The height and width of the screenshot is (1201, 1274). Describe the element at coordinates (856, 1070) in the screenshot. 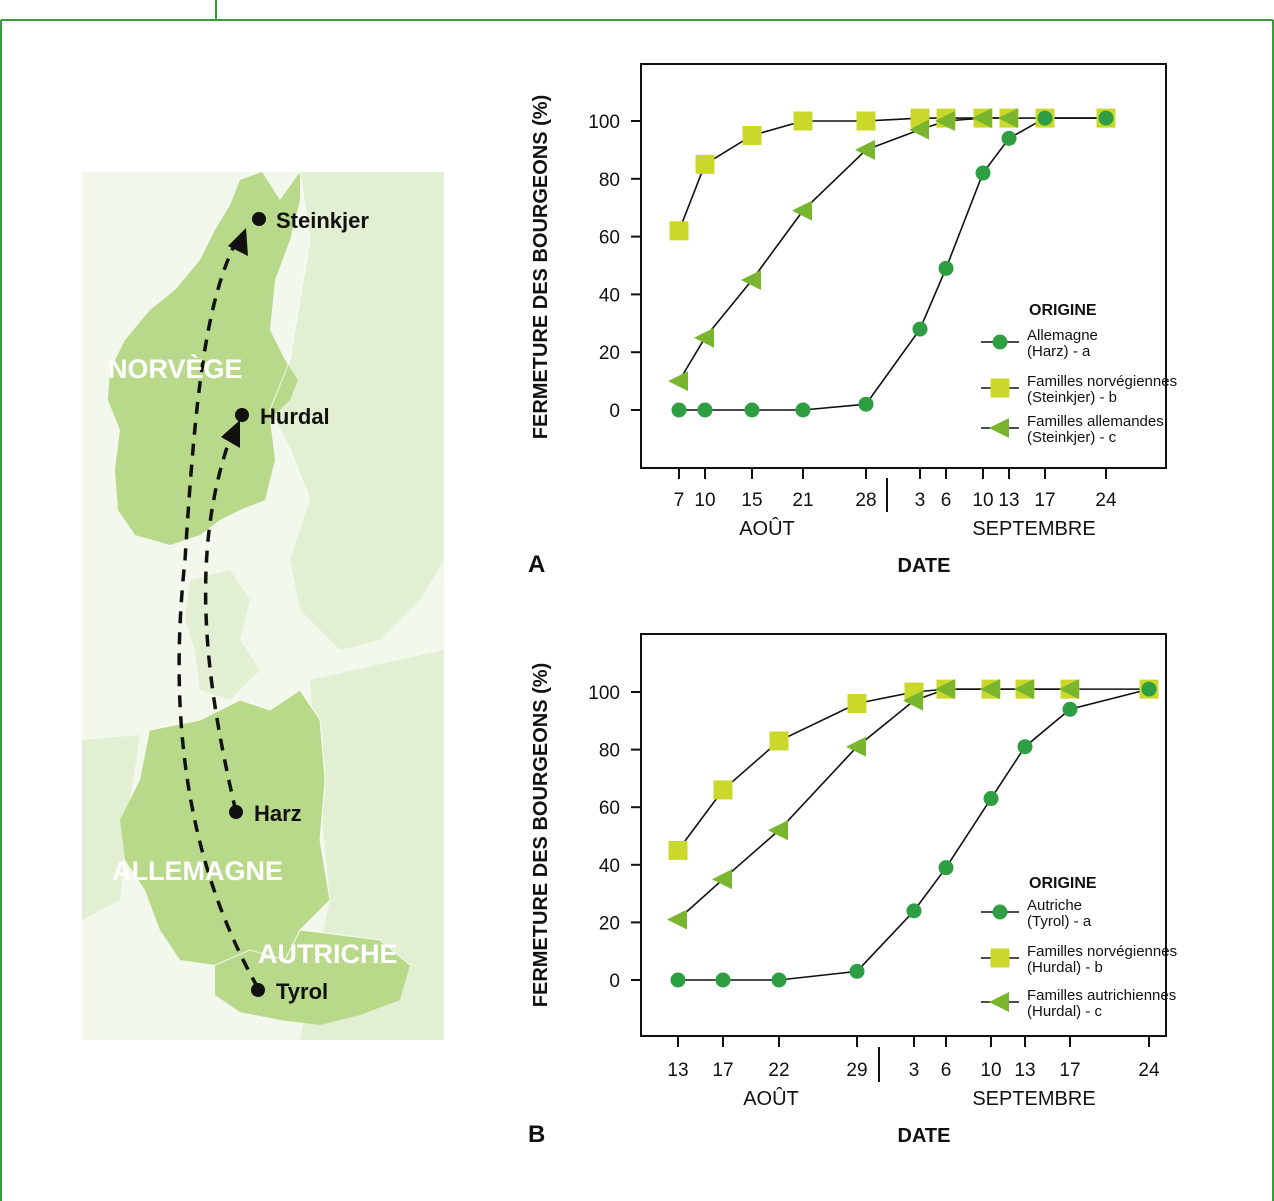

I see `x-tick-label: 29` at that location.